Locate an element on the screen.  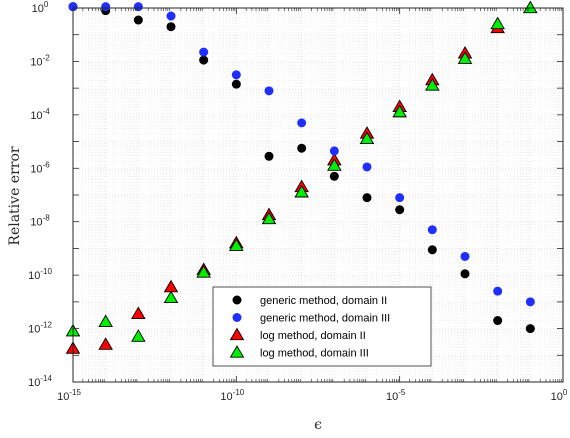
y-tick-exponent: -8 is located at coordinates (47, 218).